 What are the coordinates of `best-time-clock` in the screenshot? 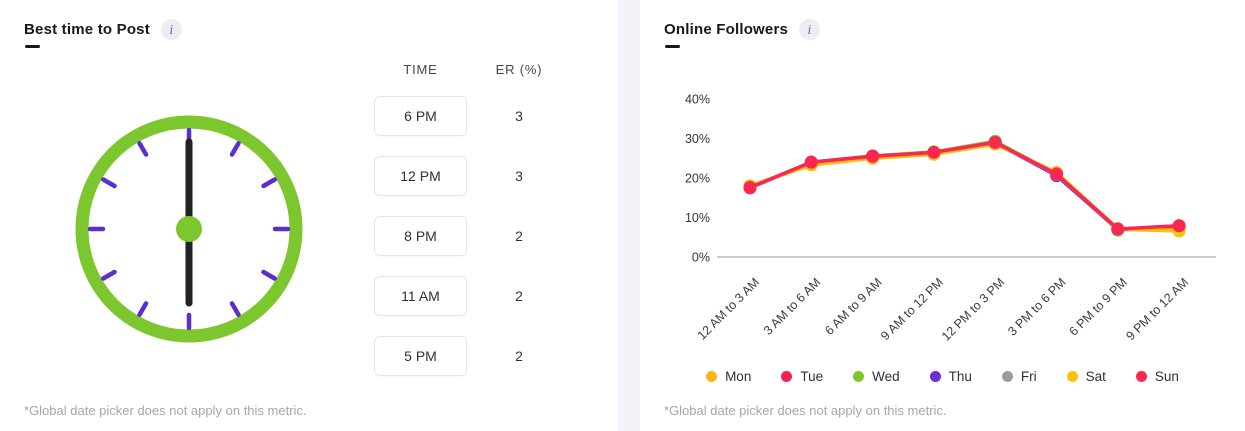 It's located at (189, 229).